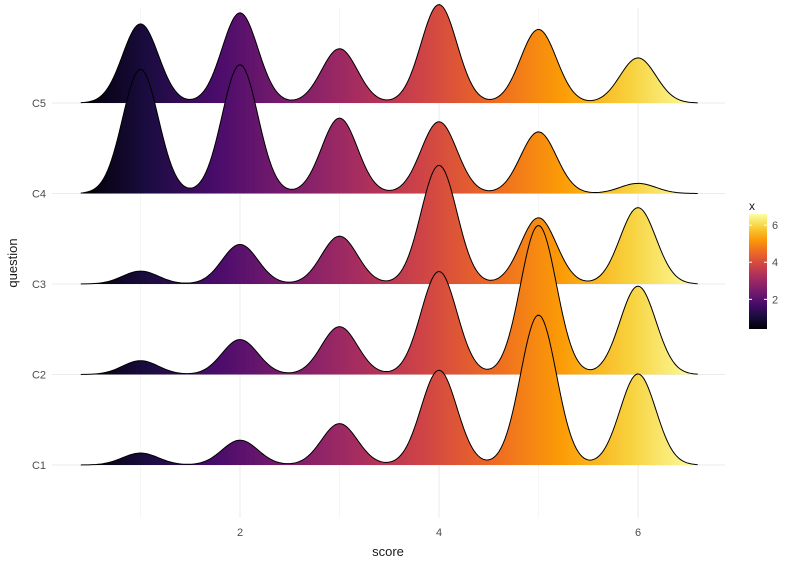 Image resolution: width=800 pixels, height=563 pixels. I want to click on legend-ticks: 2 4 6, so click(763, 263).